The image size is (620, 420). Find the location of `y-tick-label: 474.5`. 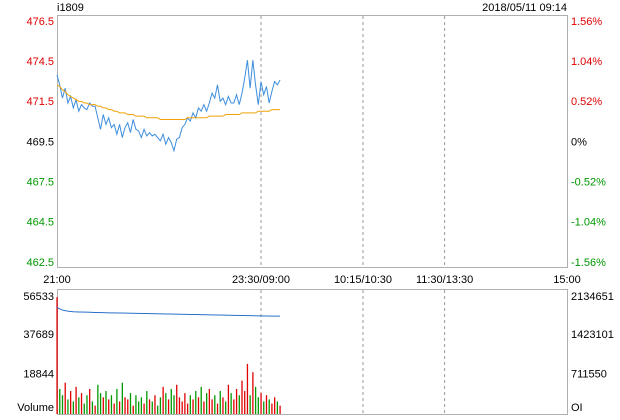

y-tick-label: 474.5 is located at coordinates (40, 62).